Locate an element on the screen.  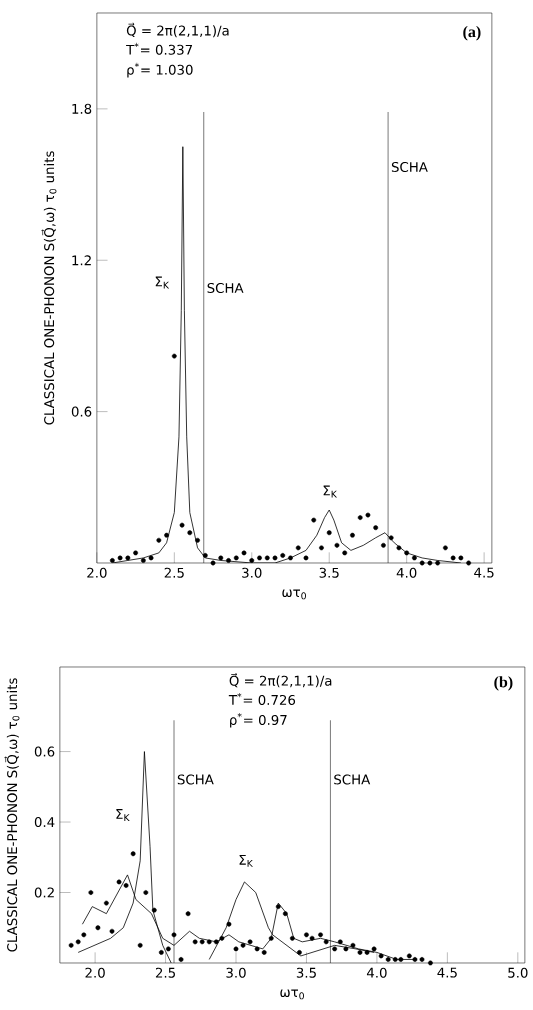
y-tick-label: 1.2 is located at coordinates (81, 260).